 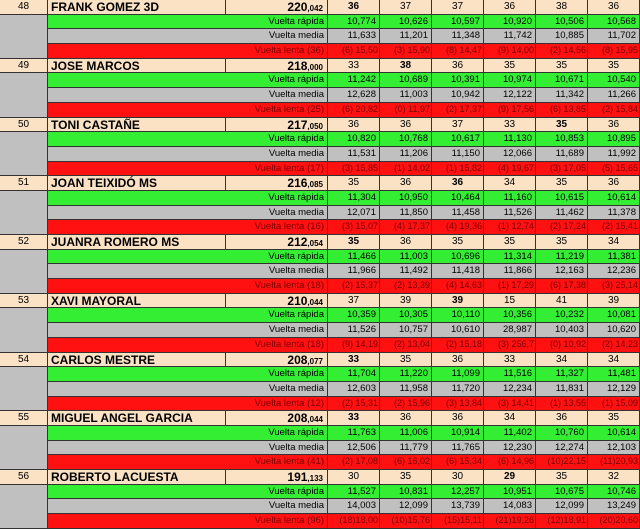 What do you see at coordinates (562, 22) in the screenshot?
I see `lap-time-cell: 10,506` at bounding box center [562, 22].